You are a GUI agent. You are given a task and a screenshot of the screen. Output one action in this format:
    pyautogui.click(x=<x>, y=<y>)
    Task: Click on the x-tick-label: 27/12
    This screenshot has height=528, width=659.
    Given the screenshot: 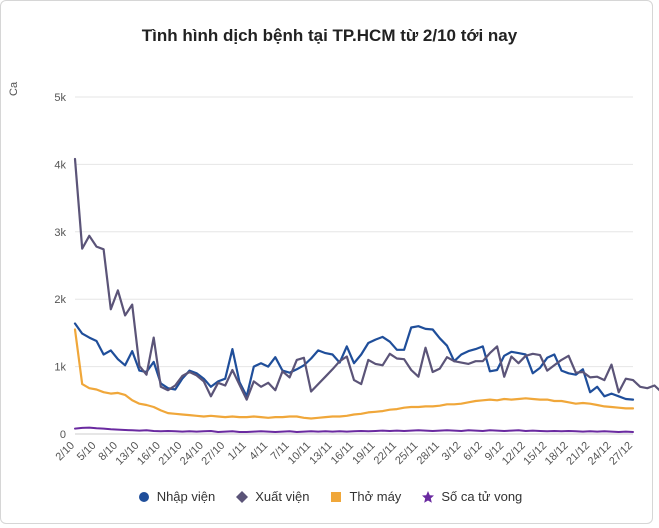 What is the action you would take?
    pyautogui.click(x=621, y=454)
    